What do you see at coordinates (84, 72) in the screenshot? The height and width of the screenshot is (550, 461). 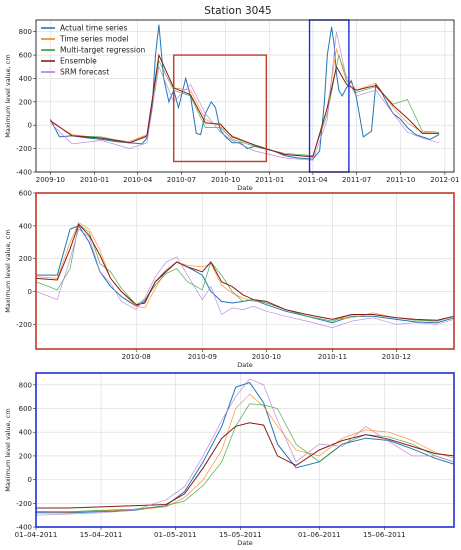 I see `legend-label: SRM forecast` at bounding box center [84, 72].